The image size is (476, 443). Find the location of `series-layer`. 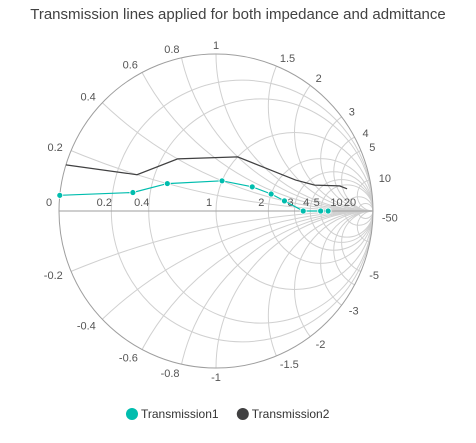

series-layer is located at coordinates (202, 185).